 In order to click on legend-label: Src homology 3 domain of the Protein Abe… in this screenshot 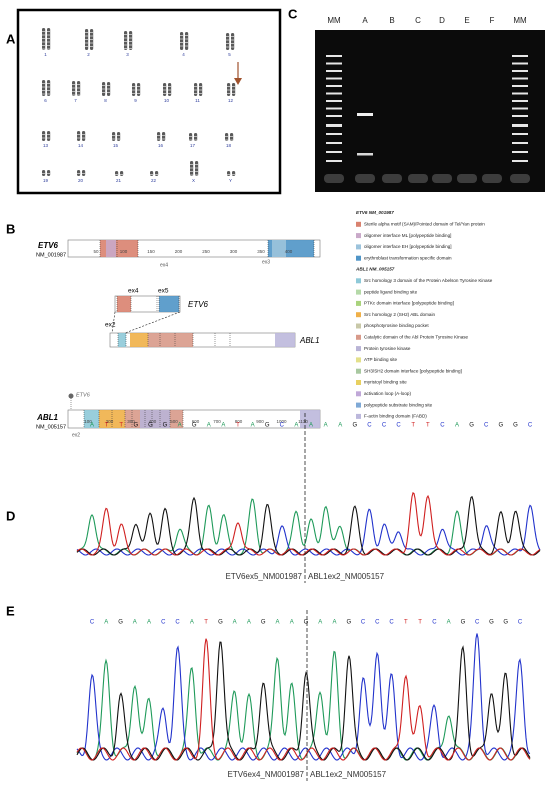, I will do `click(428, 280)`.